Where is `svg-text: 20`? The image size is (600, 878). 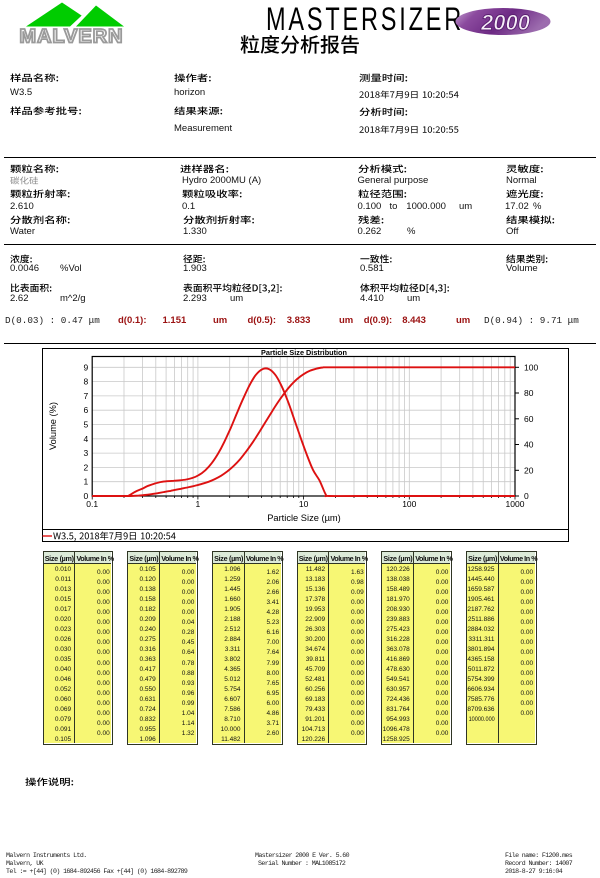
svg-text: 20 is located at coordinates (529, 470).